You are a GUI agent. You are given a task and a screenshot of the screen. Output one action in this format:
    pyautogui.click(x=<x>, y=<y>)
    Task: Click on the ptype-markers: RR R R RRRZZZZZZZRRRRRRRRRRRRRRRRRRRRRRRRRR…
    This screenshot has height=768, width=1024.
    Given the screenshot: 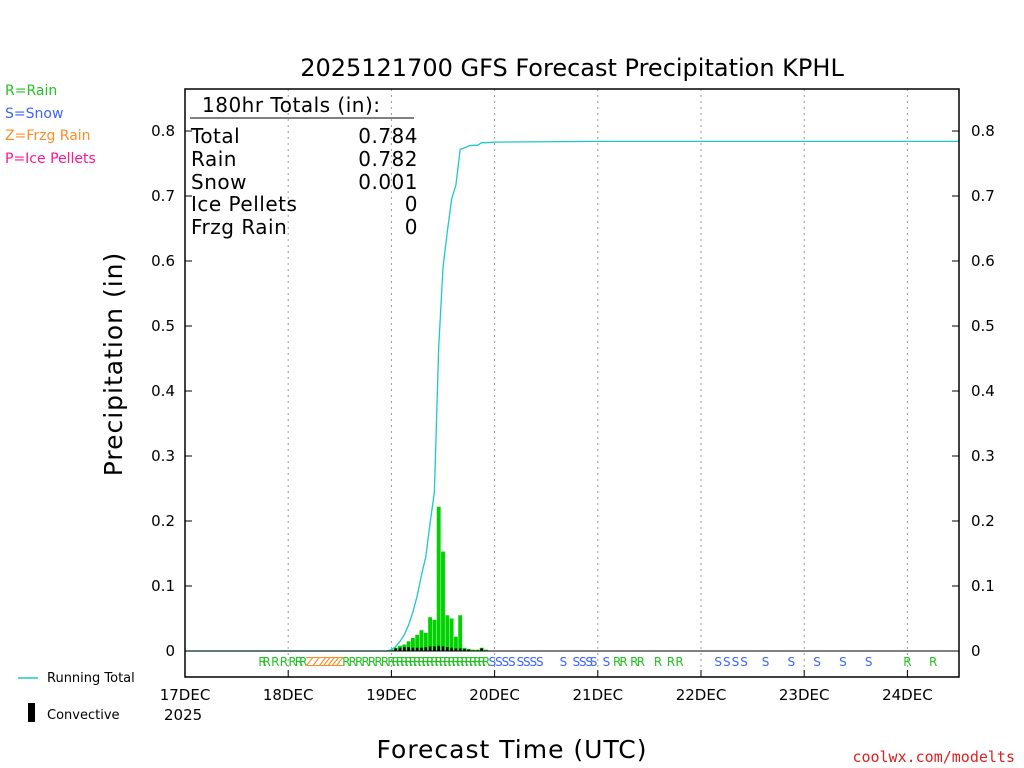 What is the action you would take?
    pyautogui.click(x=597, y=662)
    